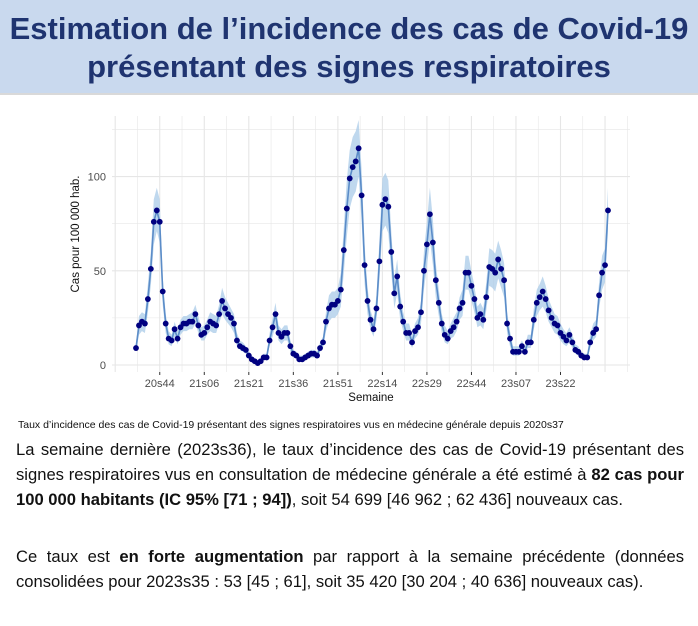 This screenshot has height=626, width=698. I want to click on y-axis-title: Cas pour 100 000 hab., so click(76, 233).